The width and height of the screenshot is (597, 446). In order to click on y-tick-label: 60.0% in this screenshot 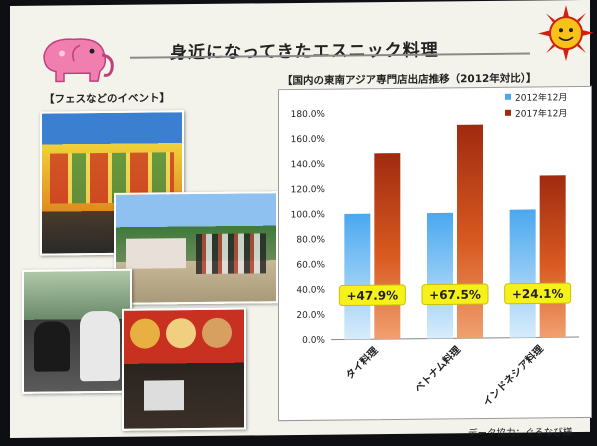, I will do `click(310, 265)`.